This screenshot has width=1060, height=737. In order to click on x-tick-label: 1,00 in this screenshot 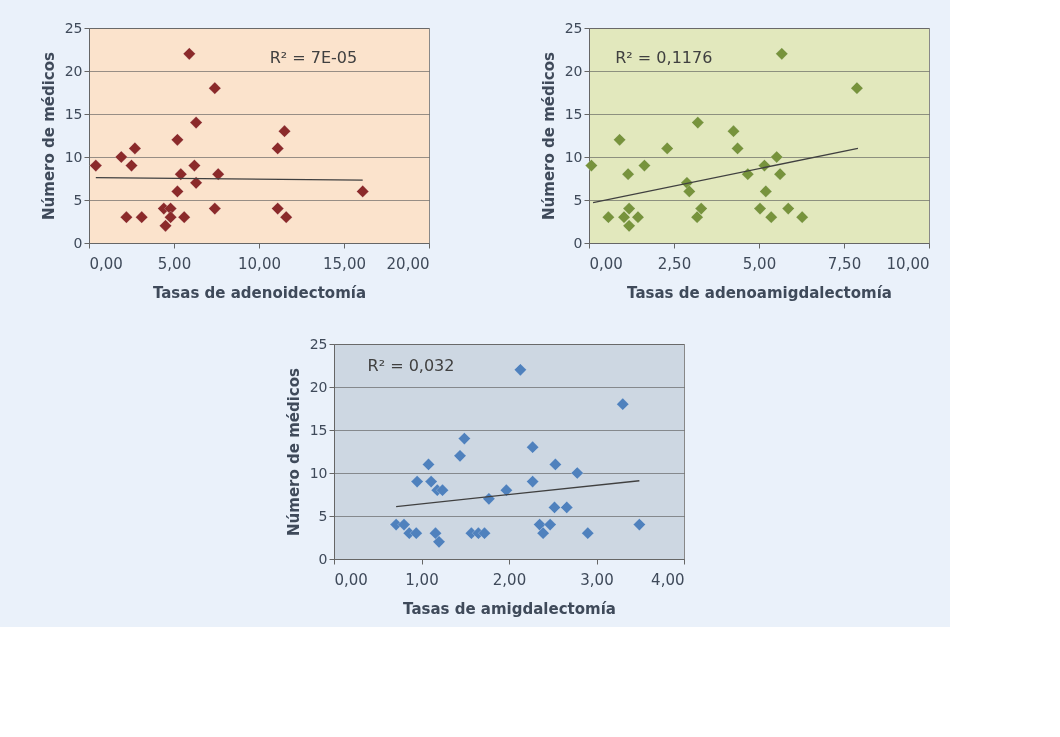, I will do `click(422, 579)`.